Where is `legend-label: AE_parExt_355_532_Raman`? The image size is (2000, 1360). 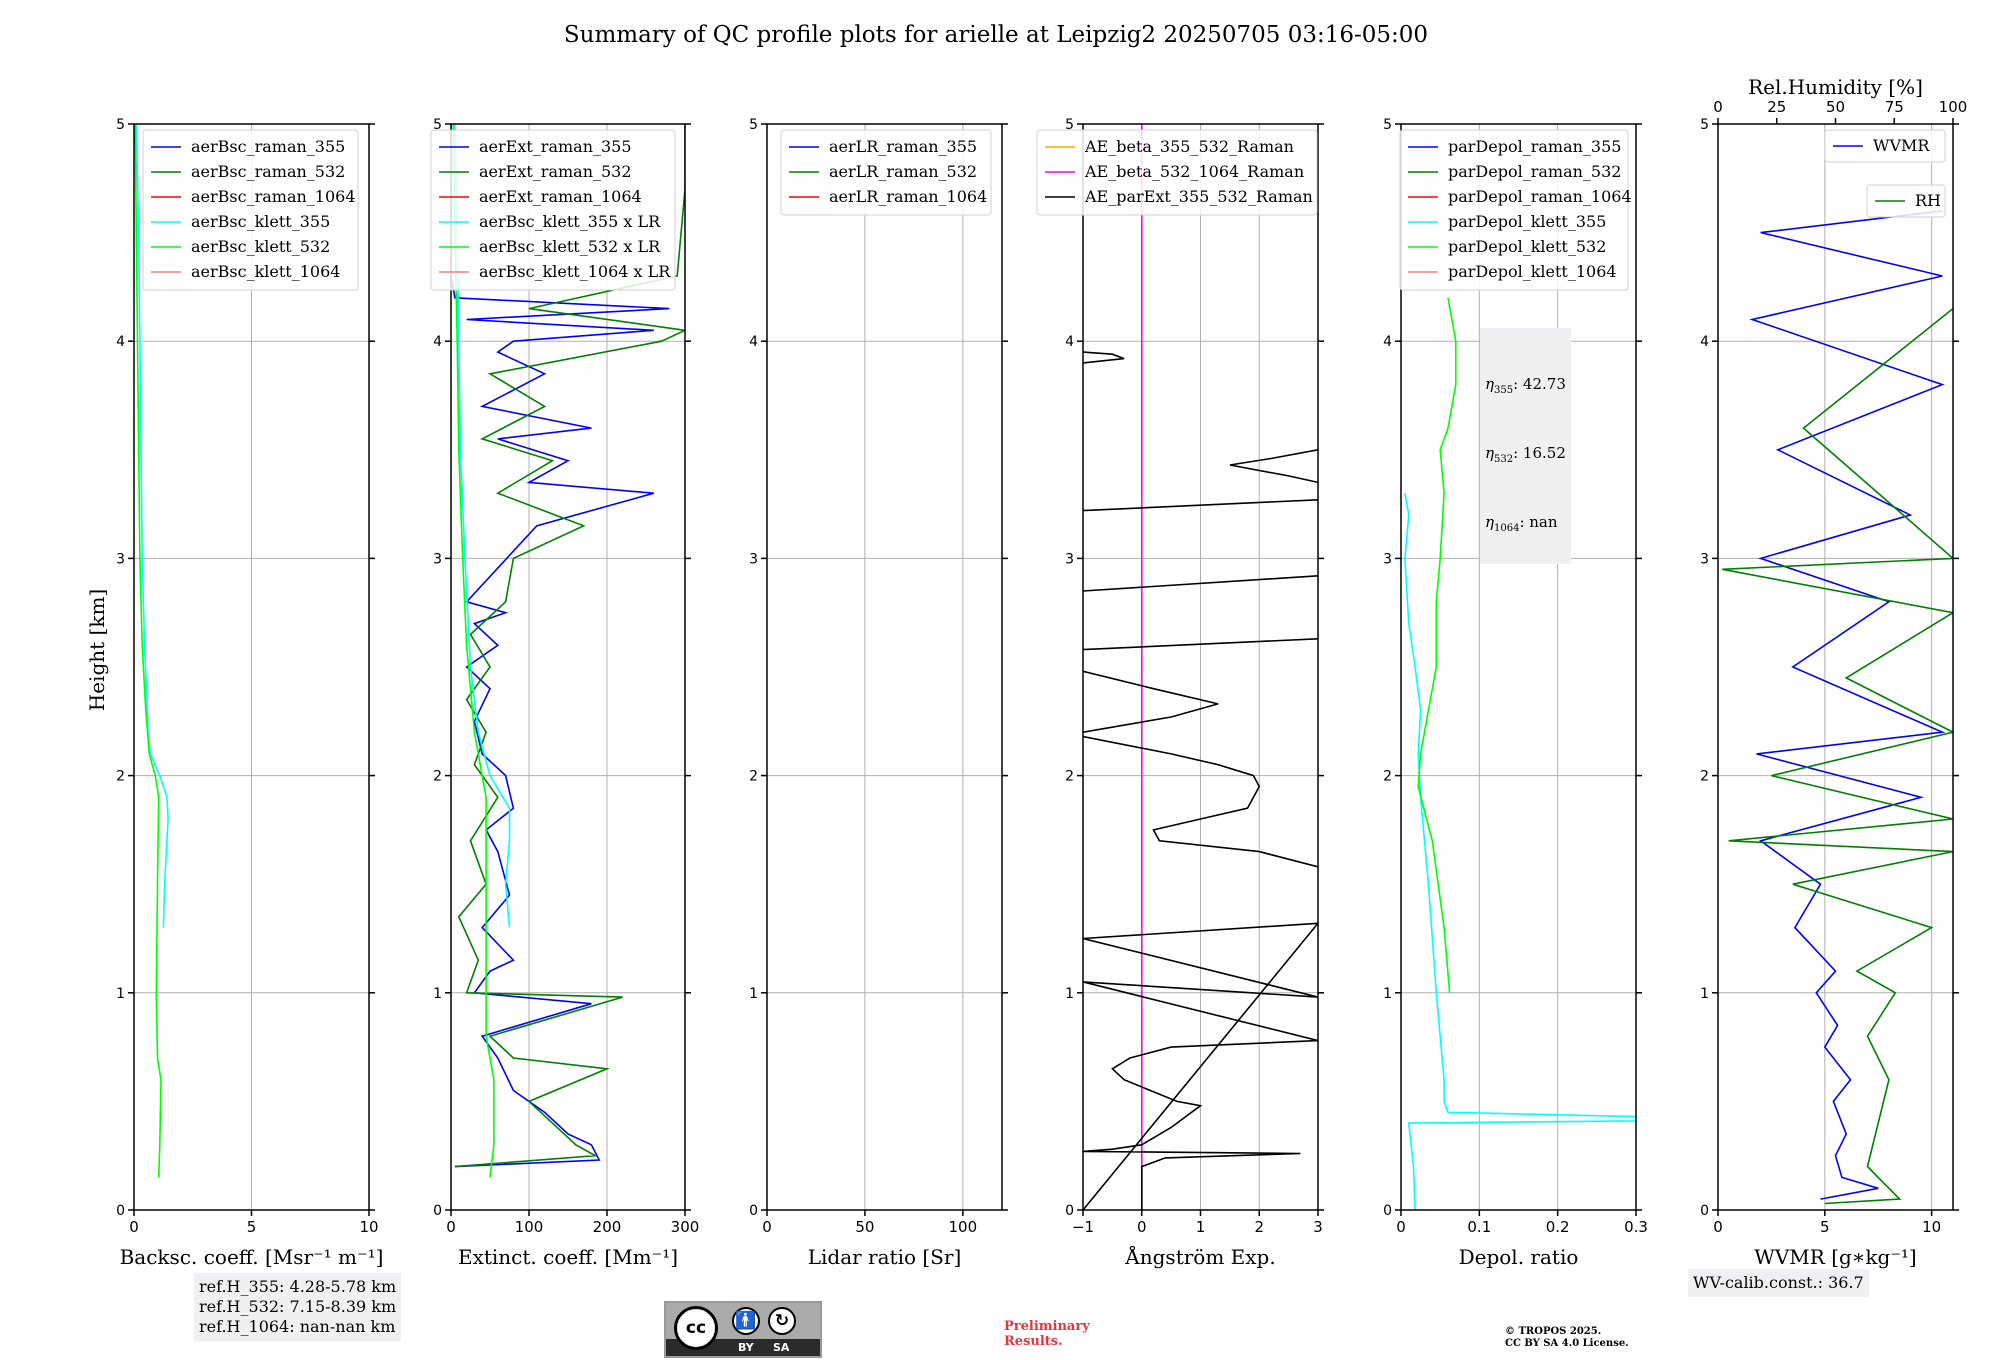 legend-label: AE_parExt_355_532_Raman is located at coordinates (1198, 196).